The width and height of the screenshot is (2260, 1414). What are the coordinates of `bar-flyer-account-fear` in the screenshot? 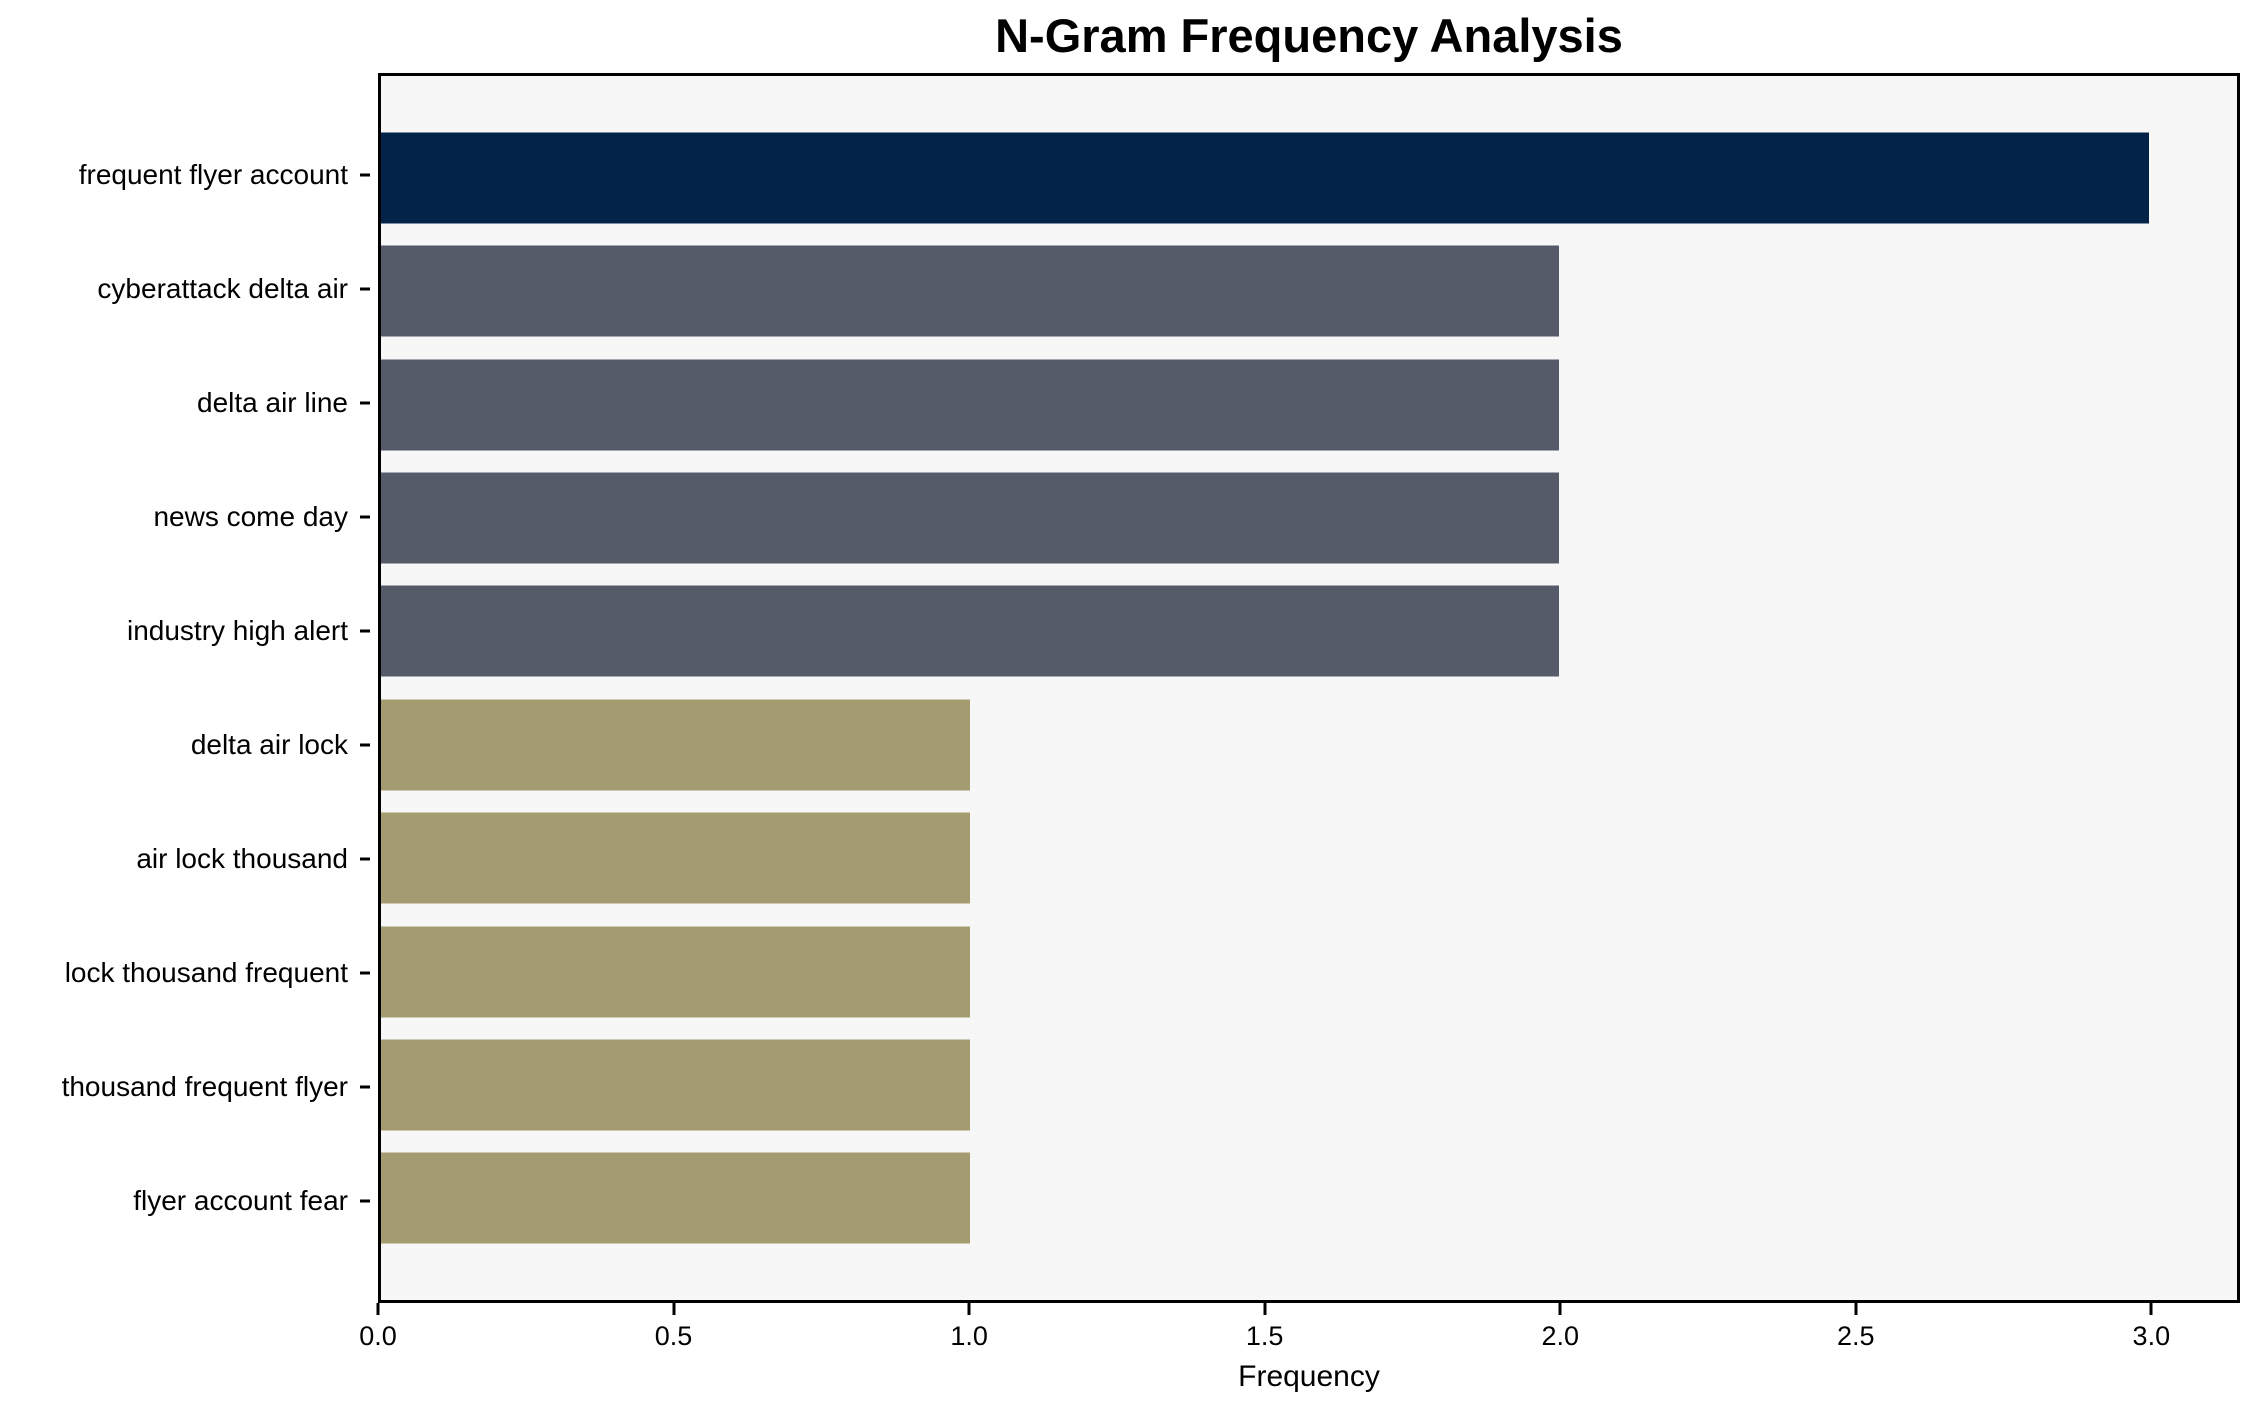 It's located at (676, 1198).